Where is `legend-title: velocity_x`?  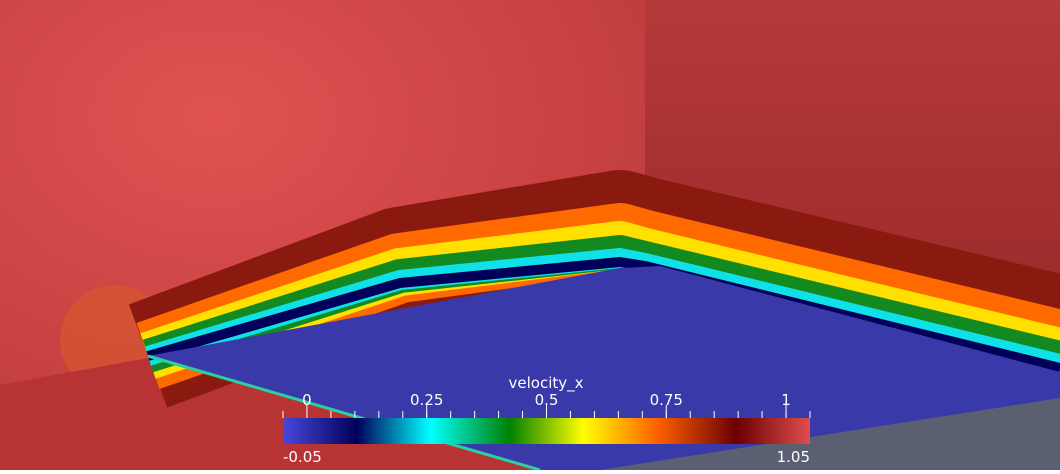
legend-title: velocity_x is located at coordinates (546, 383).